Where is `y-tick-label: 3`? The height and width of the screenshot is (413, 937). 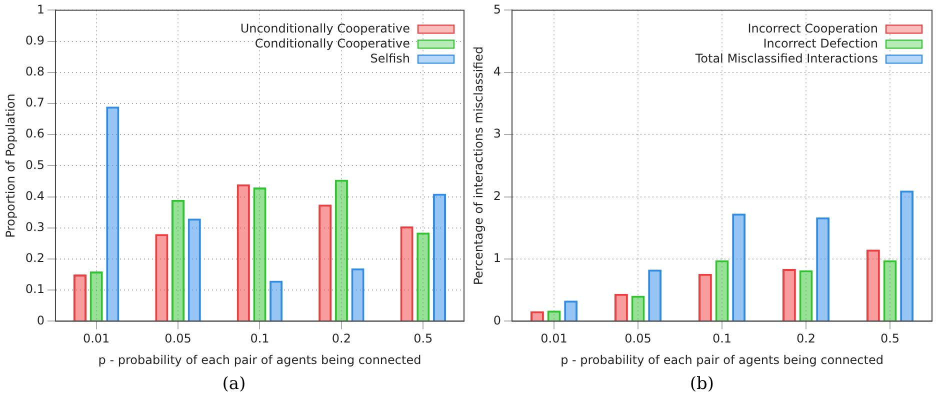 y-tick-label: 3 is located at coordinates (497, 133).